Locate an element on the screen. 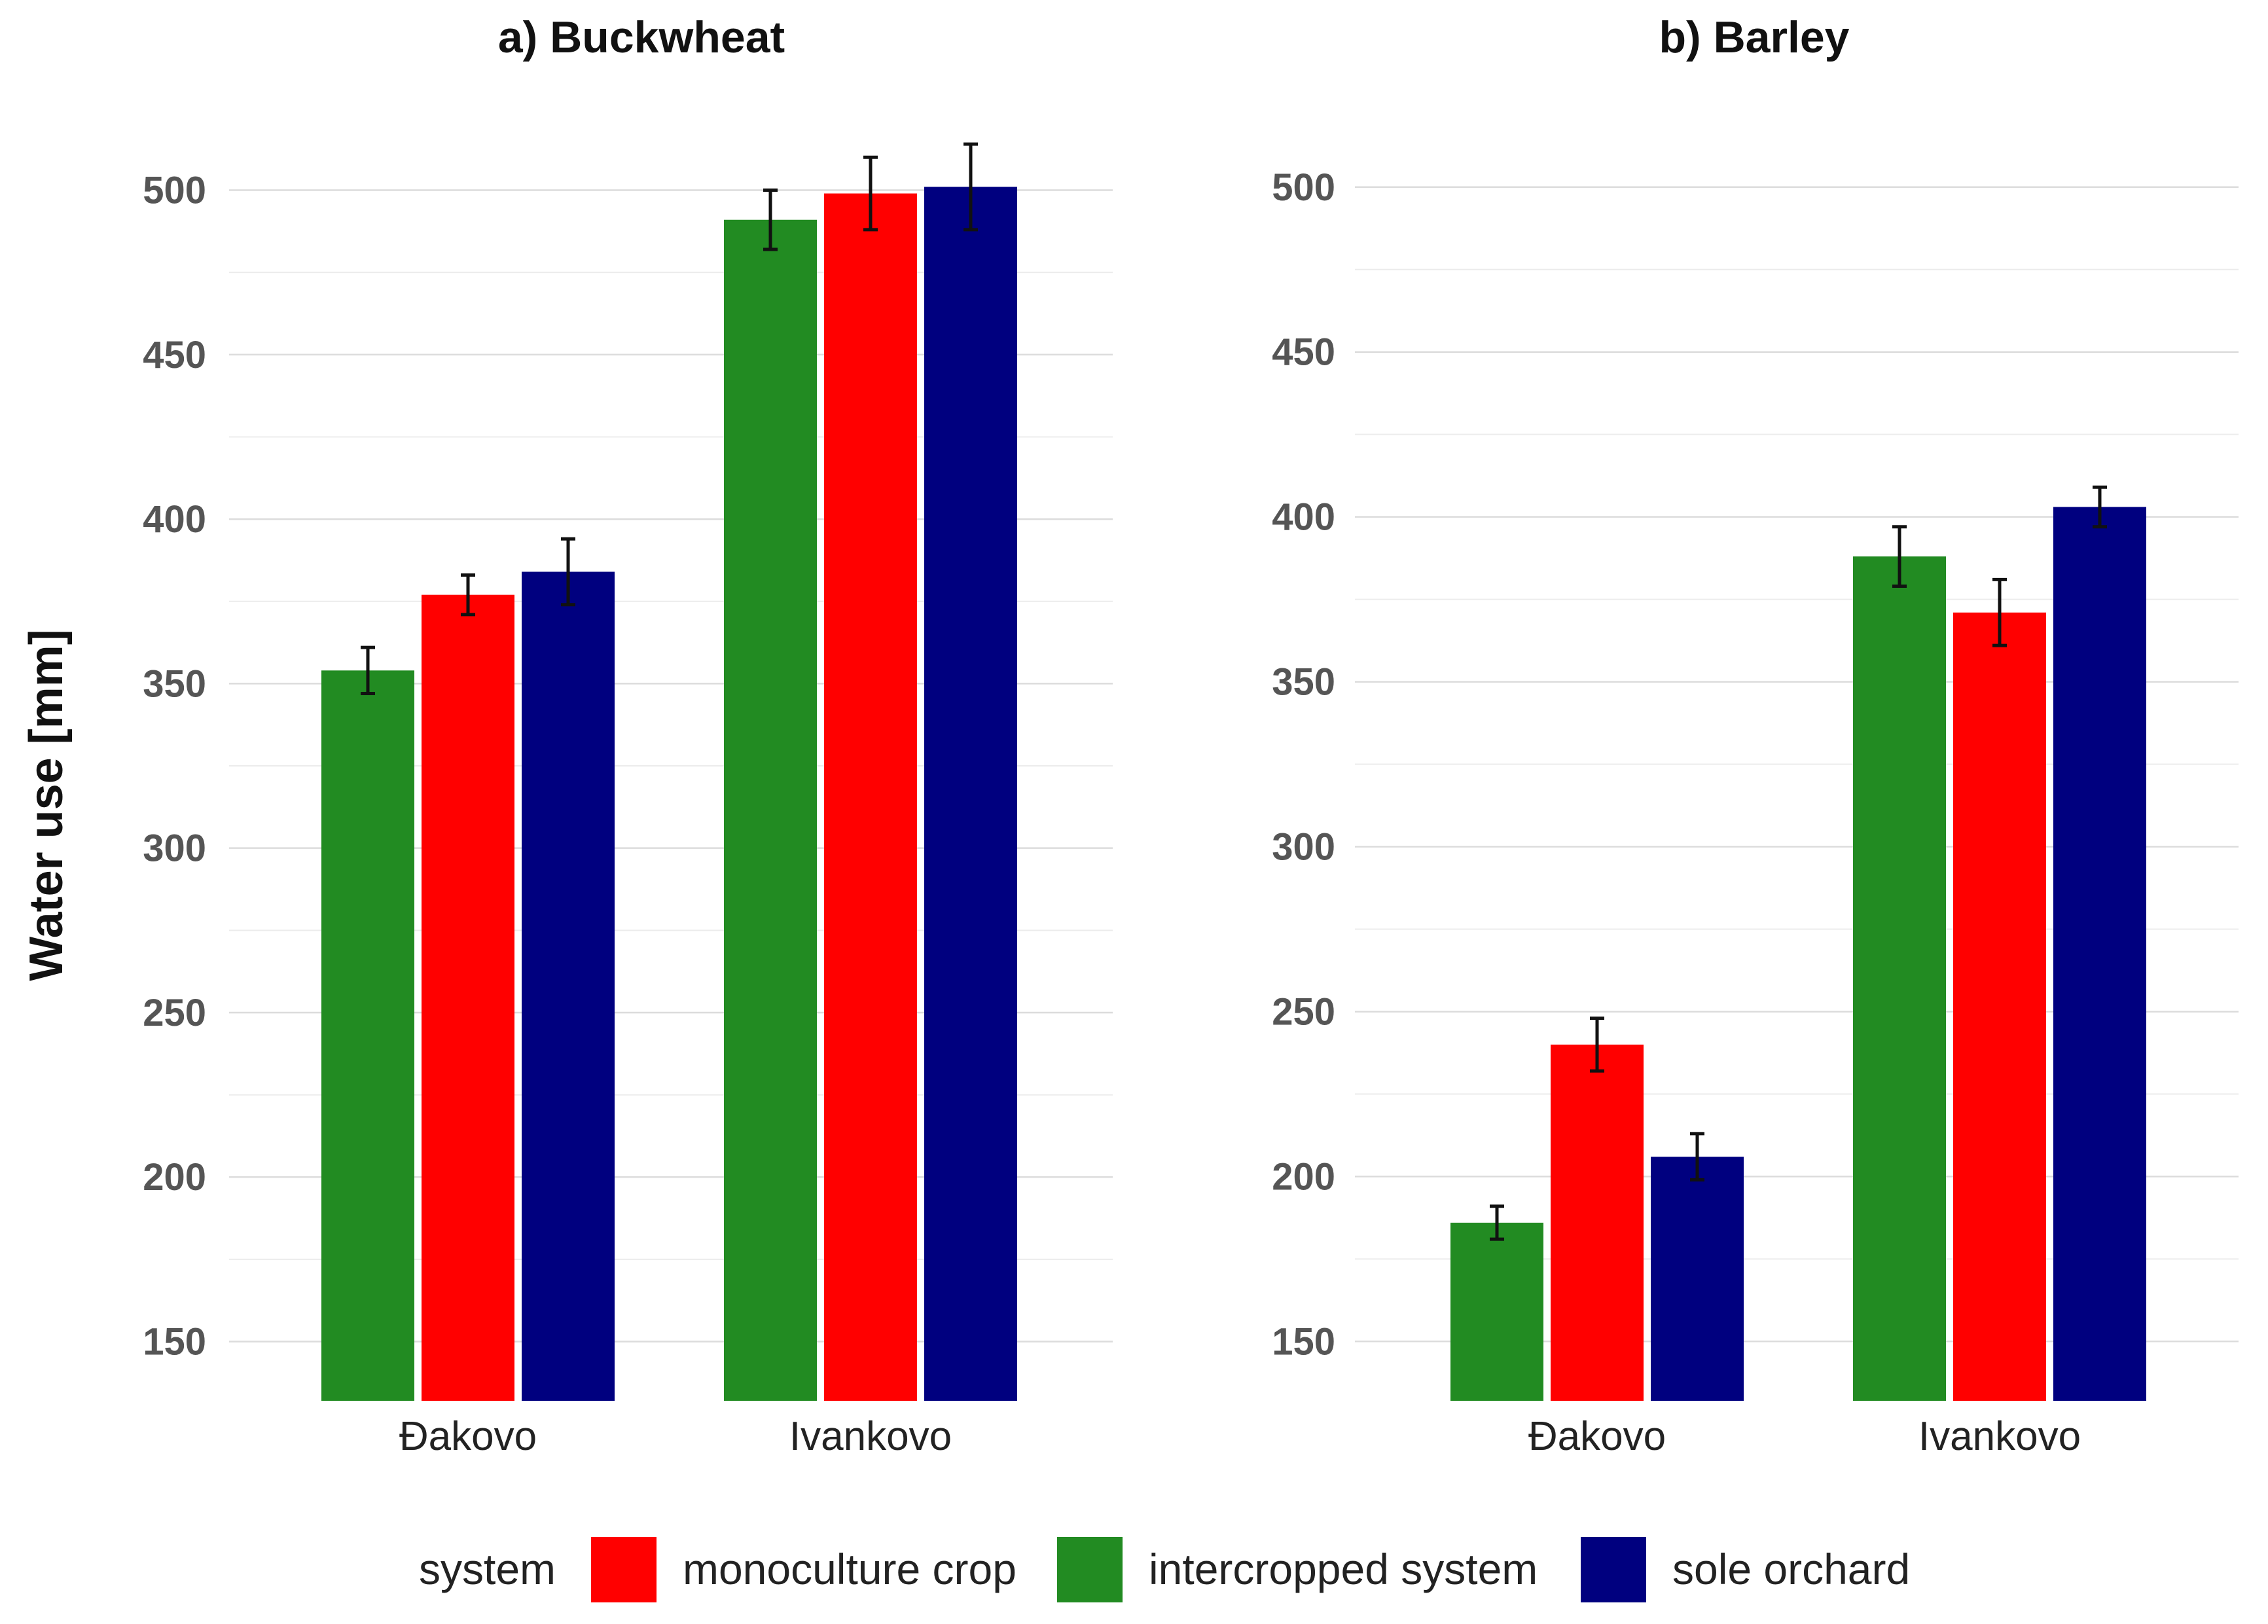 The height and width of the screenshot is (1624, 2268). legend-label-sole-orchard: sole orchard is located at coordinates (1791, 1569).